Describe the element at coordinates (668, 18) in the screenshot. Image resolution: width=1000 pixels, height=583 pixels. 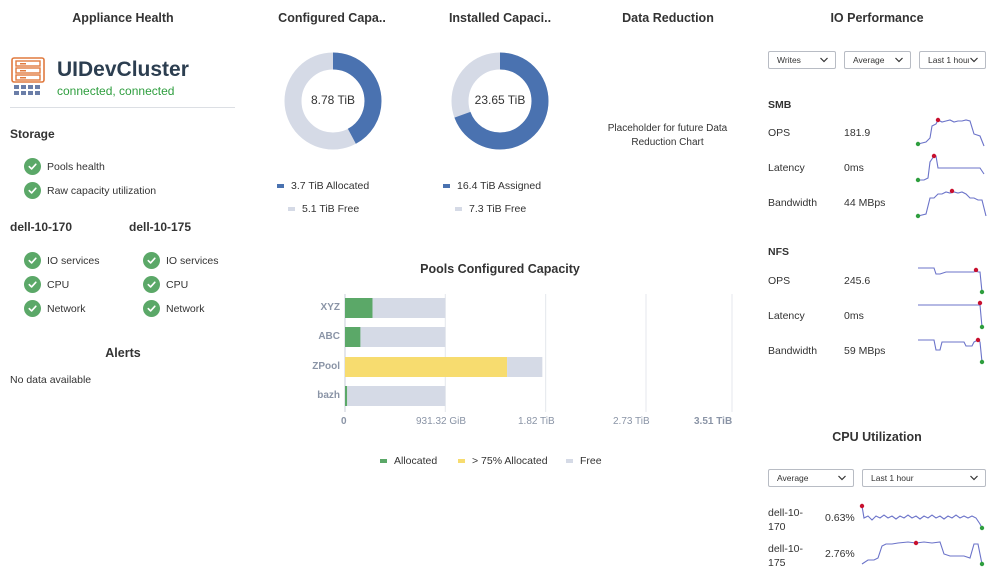
I see `data-reduction-title: Data Reduction` at that location.